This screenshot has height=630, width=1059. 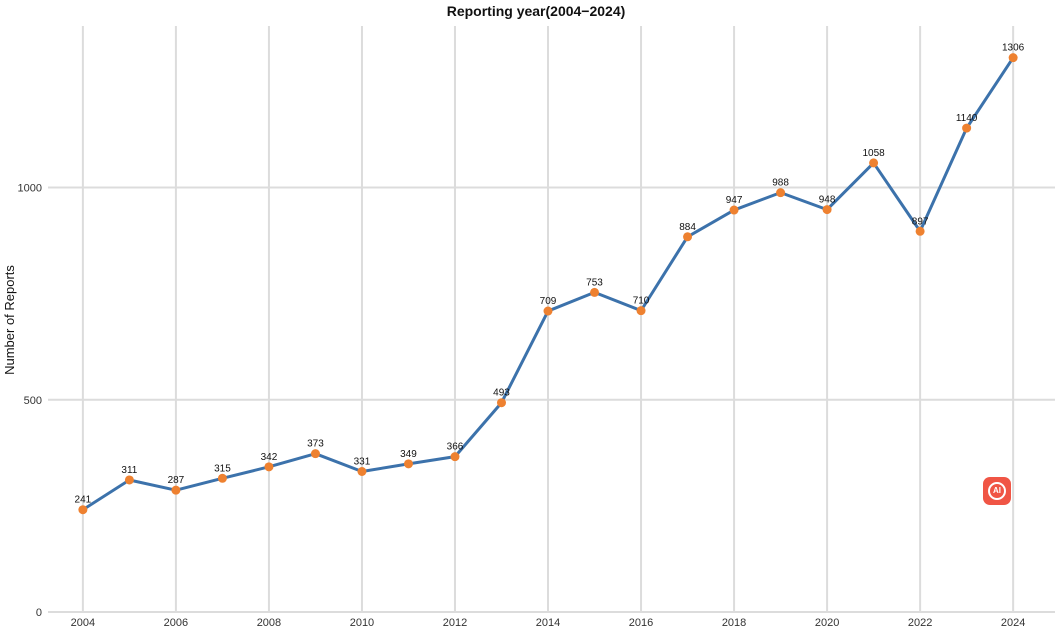 I want to click on ai-badge-ring, so click(x=997, y=491).